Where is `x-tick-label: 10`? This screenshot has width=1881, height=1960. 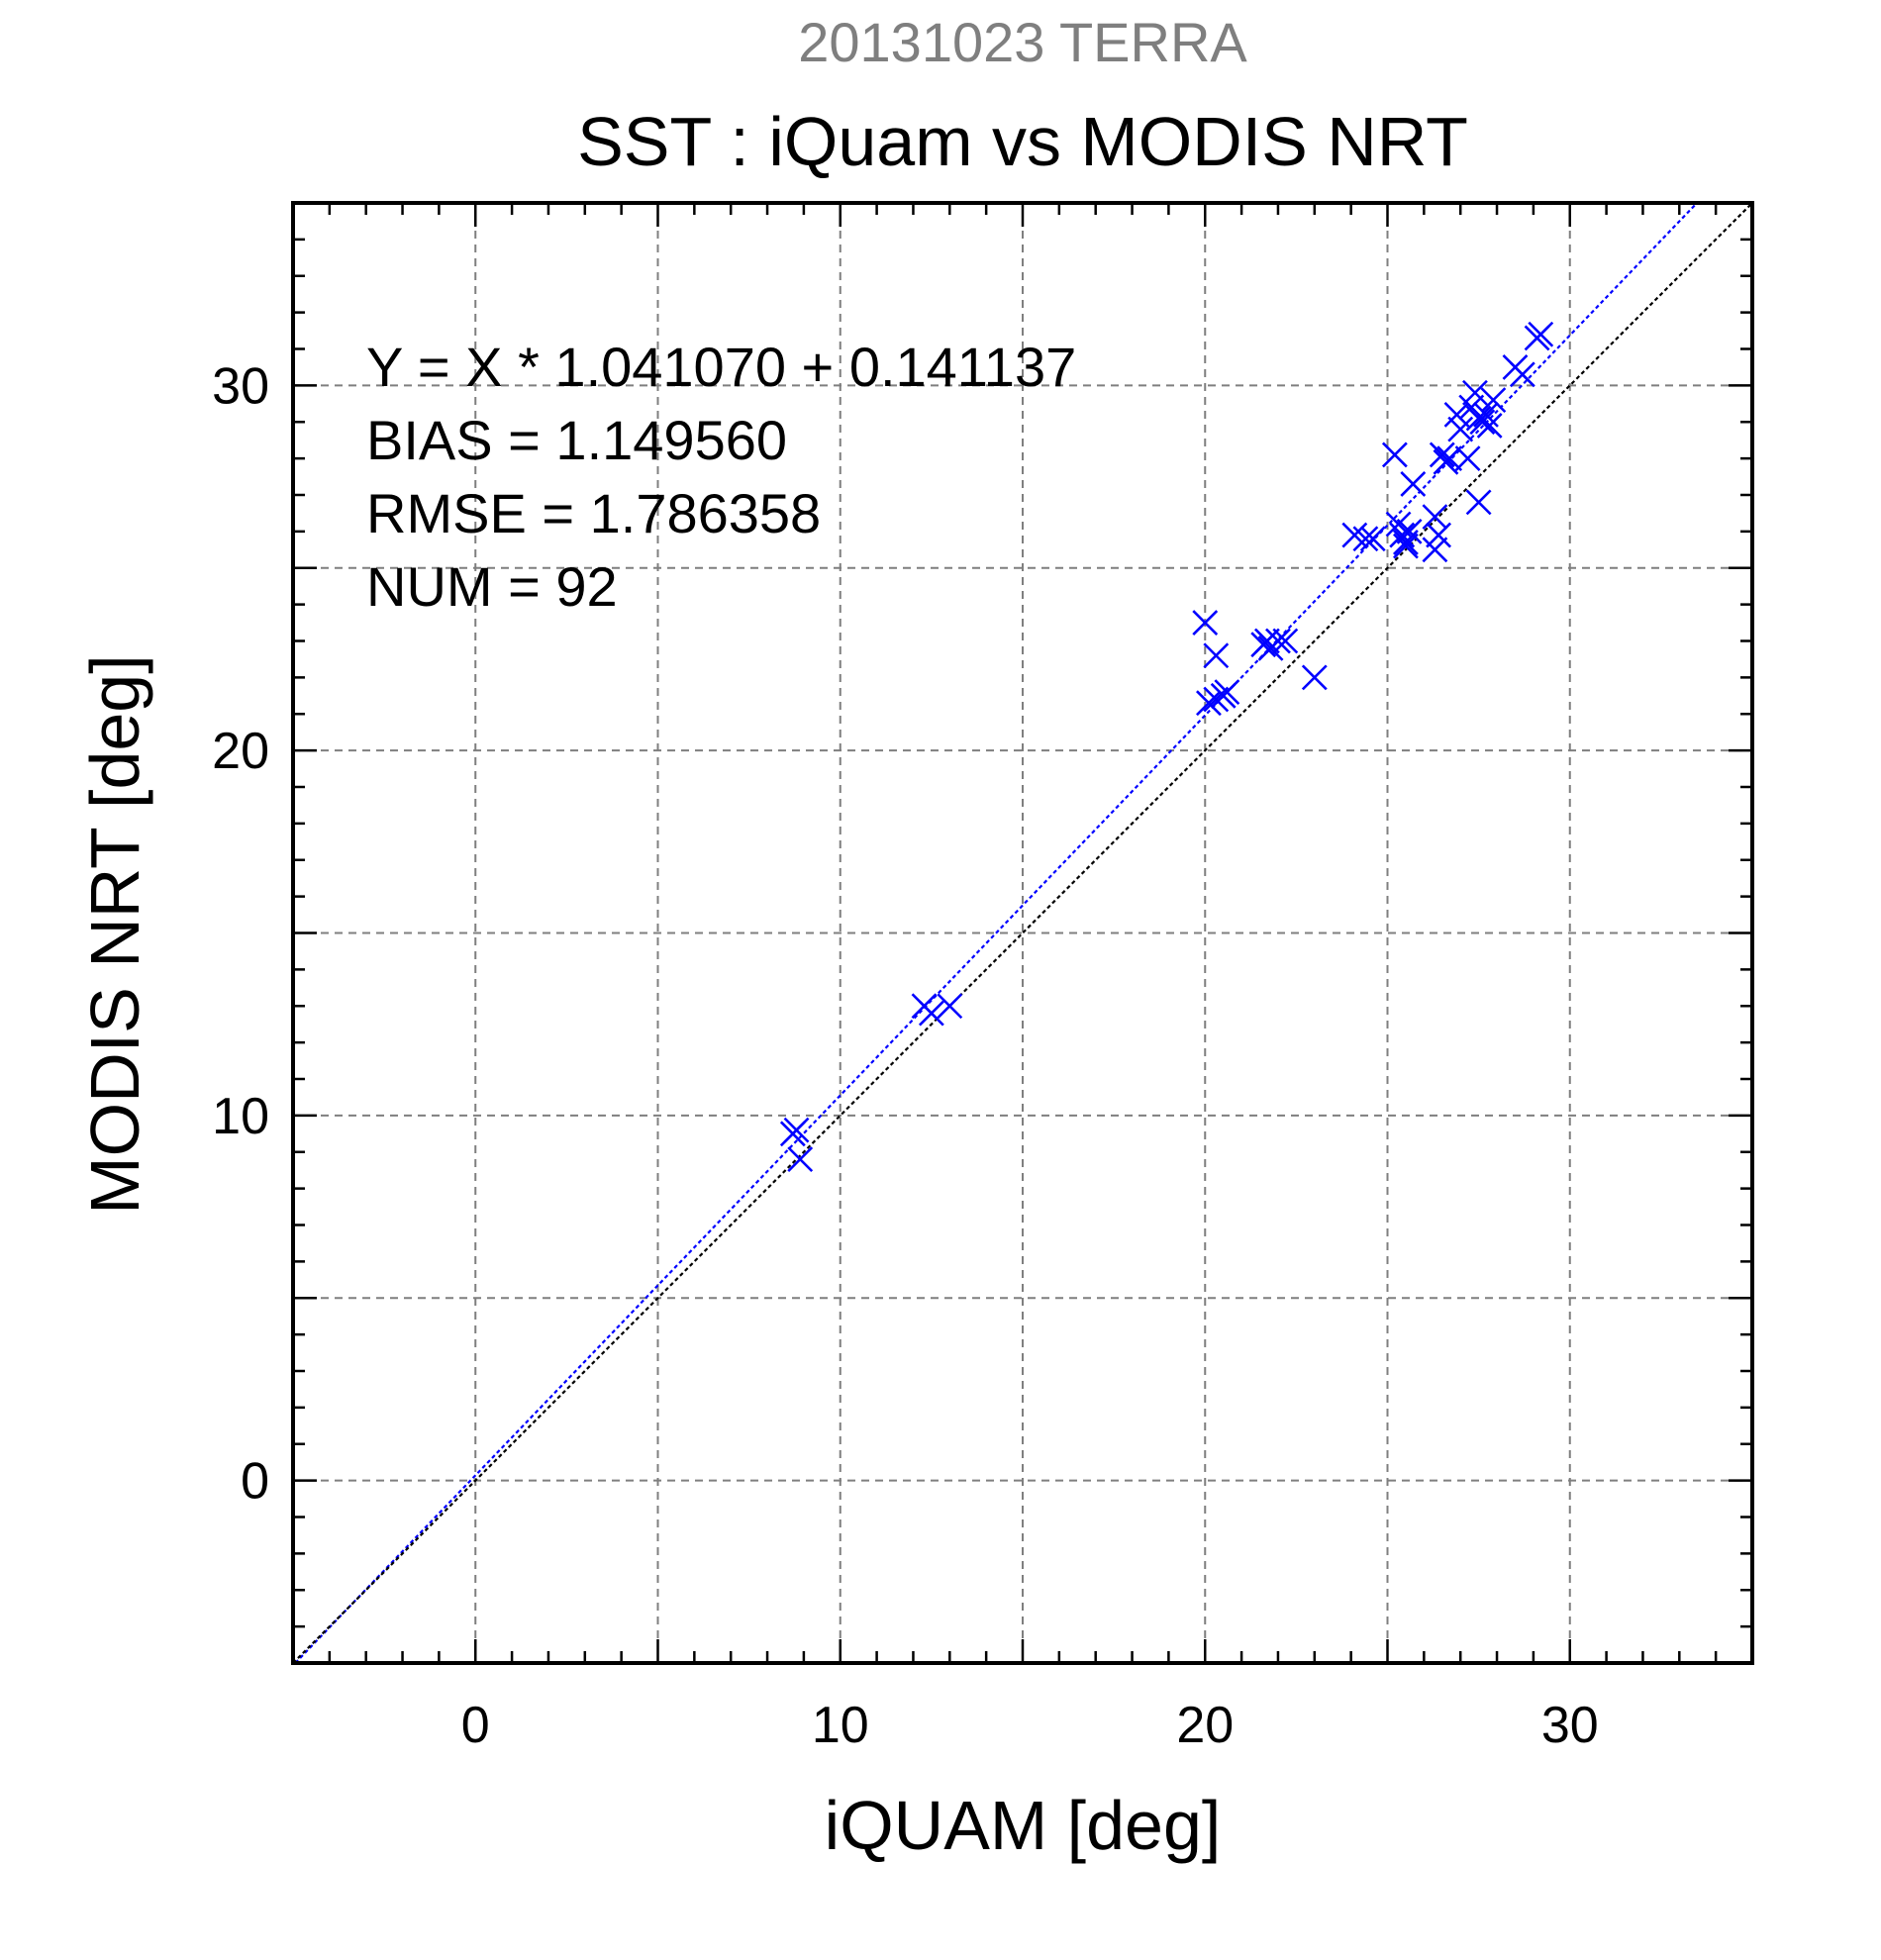 x-tick-label: 10 is located at coordinates (841, 1725).